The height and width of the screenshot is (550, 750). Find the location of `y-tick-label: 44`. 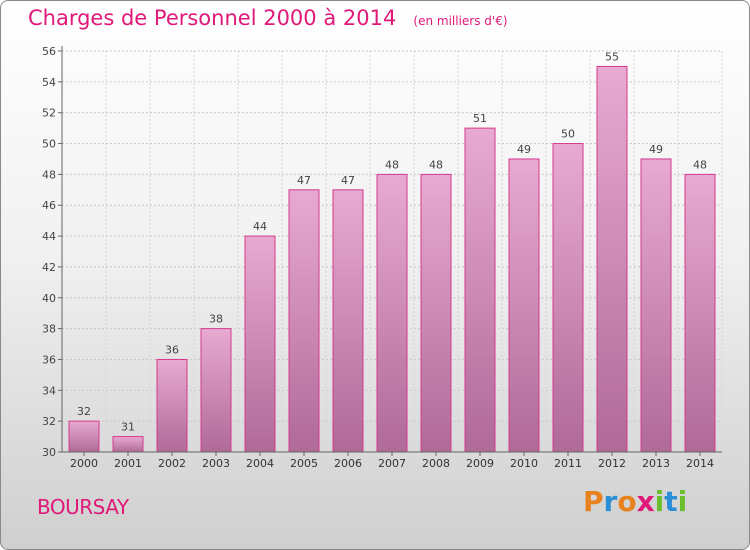

y-tick-label: 44 is located at coordinates (49, 236).